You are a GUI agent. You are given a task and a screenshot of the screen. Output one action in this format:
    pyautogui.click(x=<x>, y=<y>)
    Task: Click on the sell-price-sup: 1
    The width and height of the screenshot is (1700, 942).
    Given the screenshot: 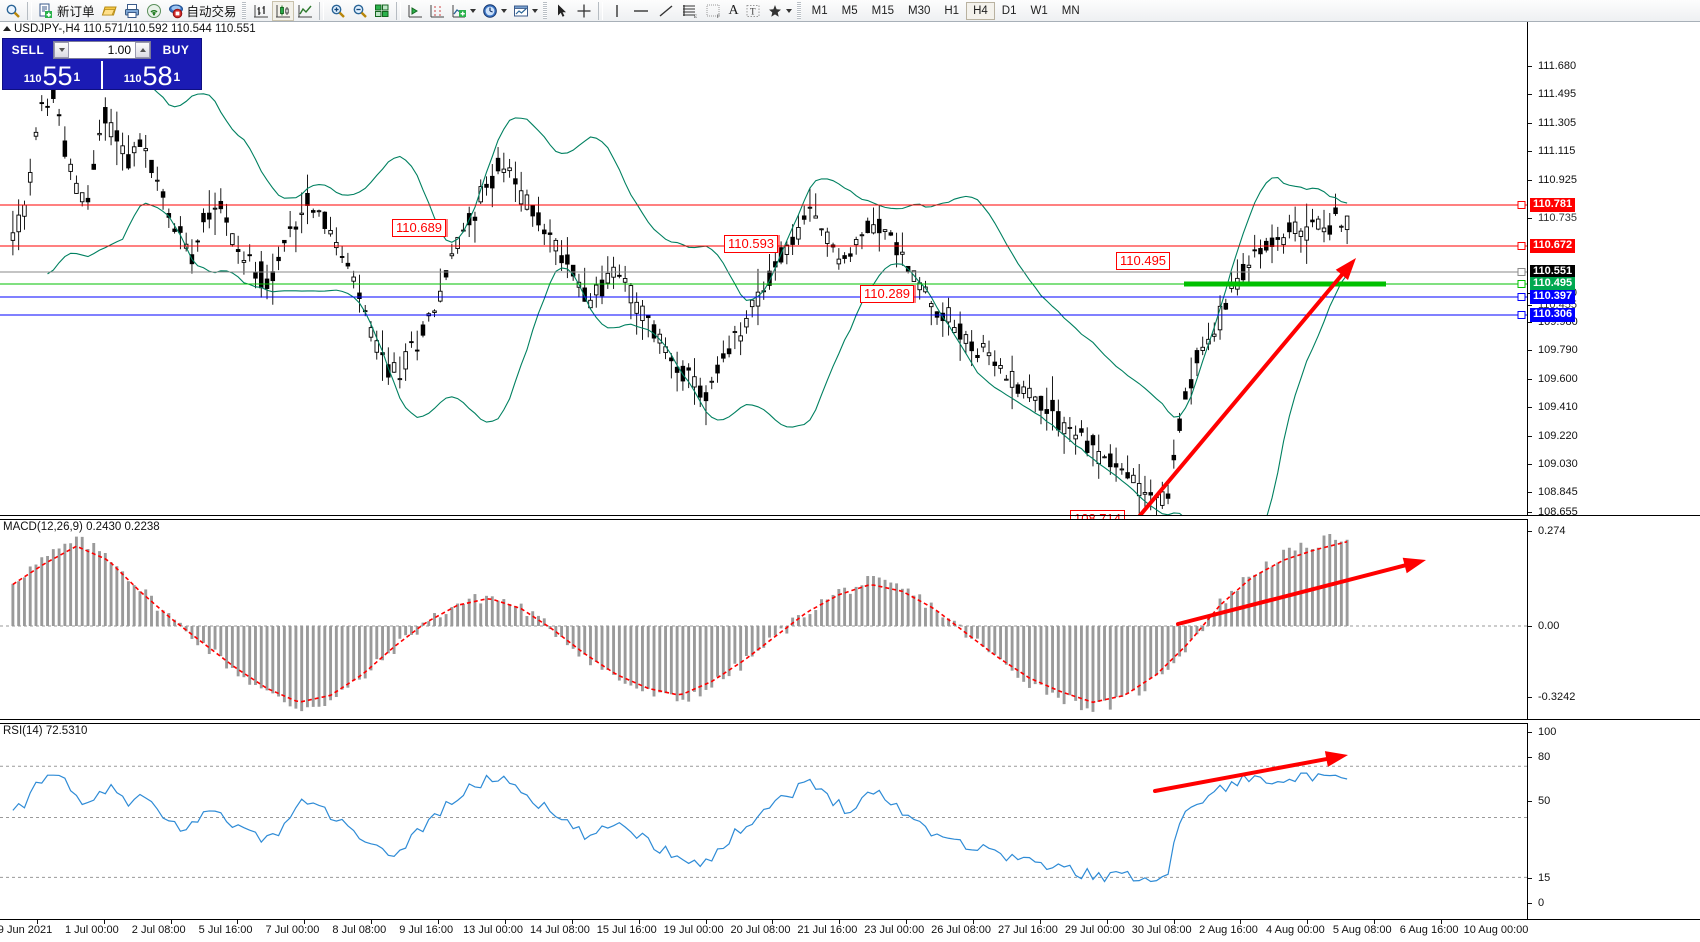 What is the action you would take?
    pyautogui.click(x=77, y=77)
    